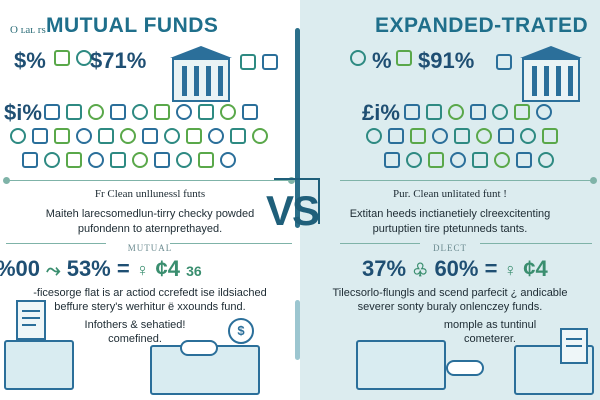 Image resolution: width=600 pixels, height=400 pixels. I want to click on caption-line: Infothers & sehatied!, so click(135, 325).